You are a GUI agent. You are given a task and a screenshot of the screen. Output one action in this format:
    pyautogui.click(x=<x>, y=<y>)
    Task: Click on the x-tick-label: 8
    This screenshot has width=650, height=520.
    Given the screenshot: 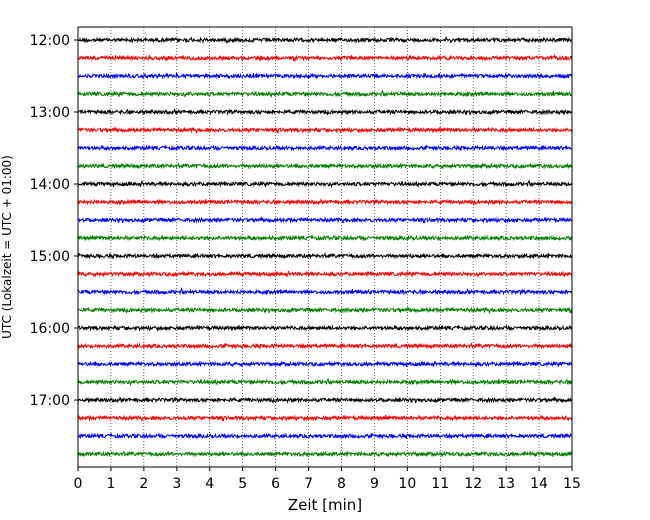 What is the action you would take?
    pyautogui.click(x=341, y=484)
    